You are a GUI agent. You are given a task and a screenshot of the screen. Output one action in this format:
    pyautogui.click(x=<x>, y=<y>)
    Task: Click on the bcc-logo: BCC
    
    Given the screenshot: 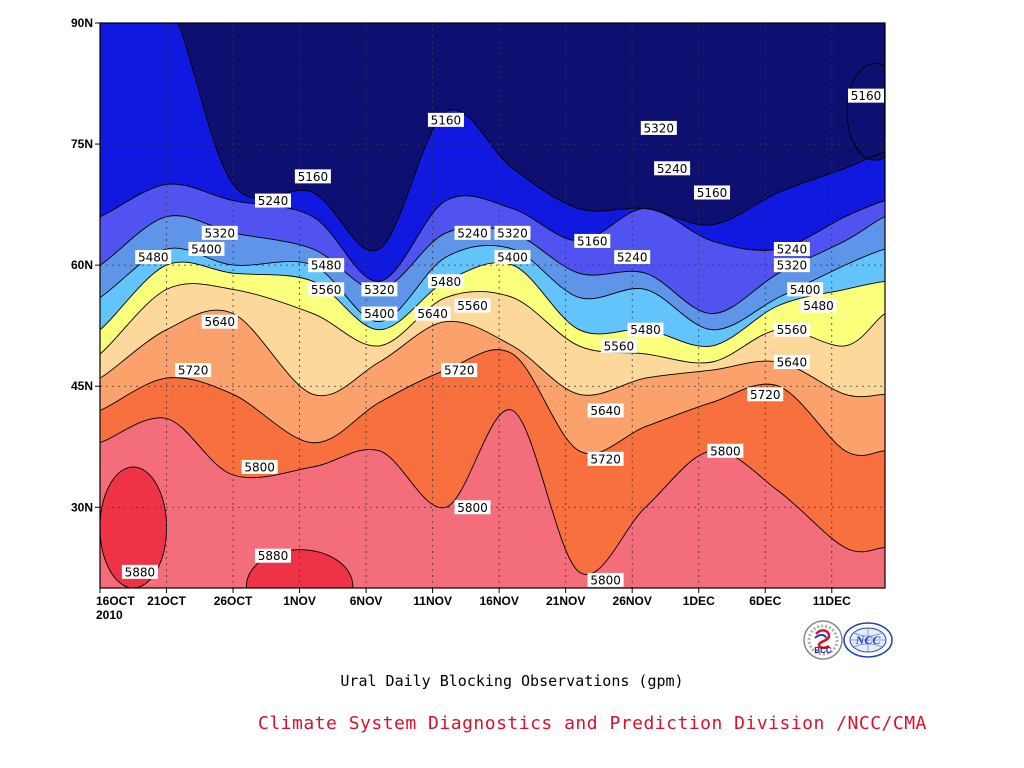 What is the action you would take?
    pyautogui.click(x=823, y=640)
    